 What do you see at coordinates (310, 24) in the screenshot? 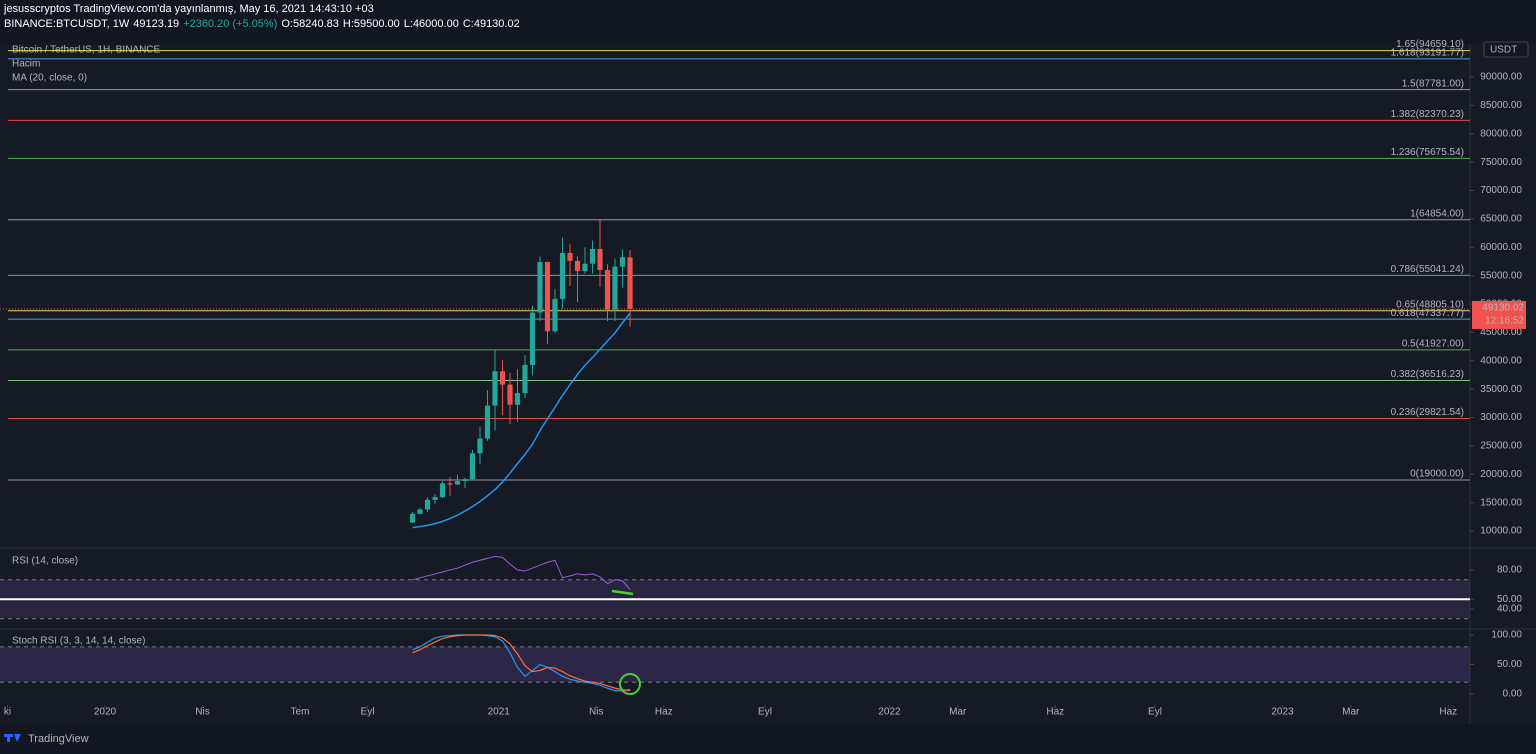
I see `ohlc: O:58240.83` at bounding box center [310, 24].